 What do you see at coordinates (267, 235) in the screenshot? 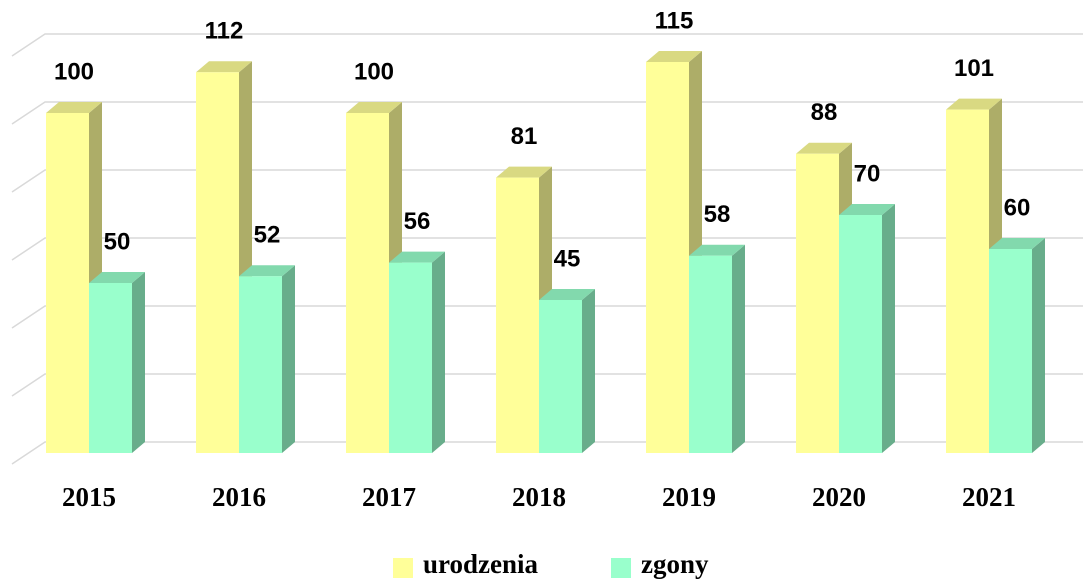
I see `value-label: 52` at bounding box center [267, 235].